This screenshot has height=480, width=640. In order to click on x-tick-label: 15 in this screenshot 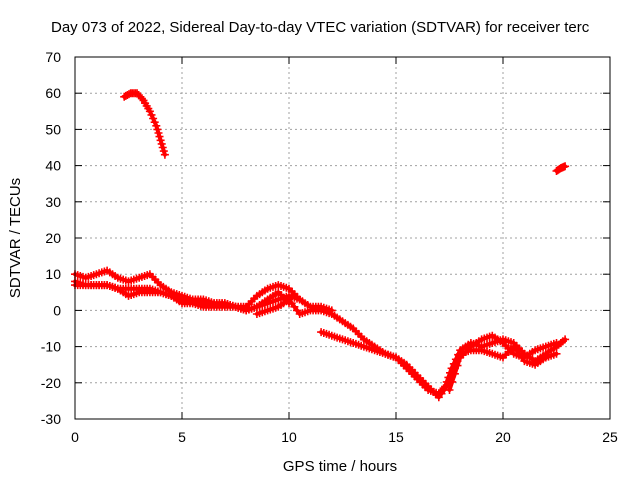, I will do `click(396, 437)`.